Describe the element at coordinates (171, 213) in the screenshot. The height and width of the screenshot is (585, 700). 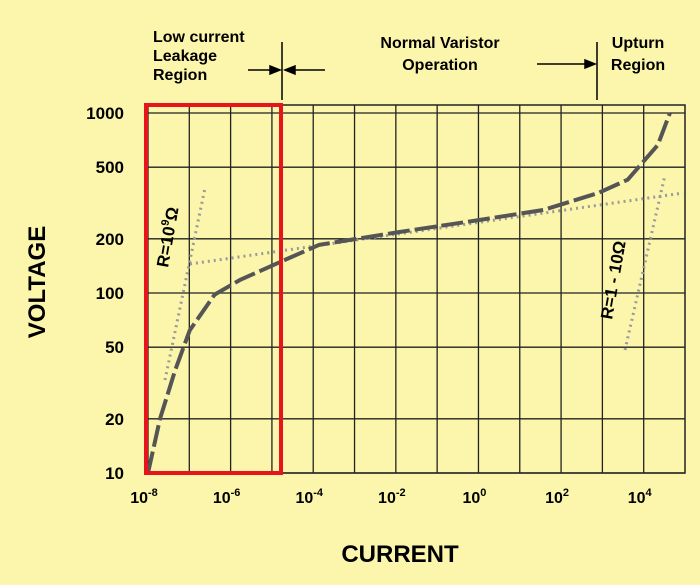
I see `resistance-unit: Ω` at that location.